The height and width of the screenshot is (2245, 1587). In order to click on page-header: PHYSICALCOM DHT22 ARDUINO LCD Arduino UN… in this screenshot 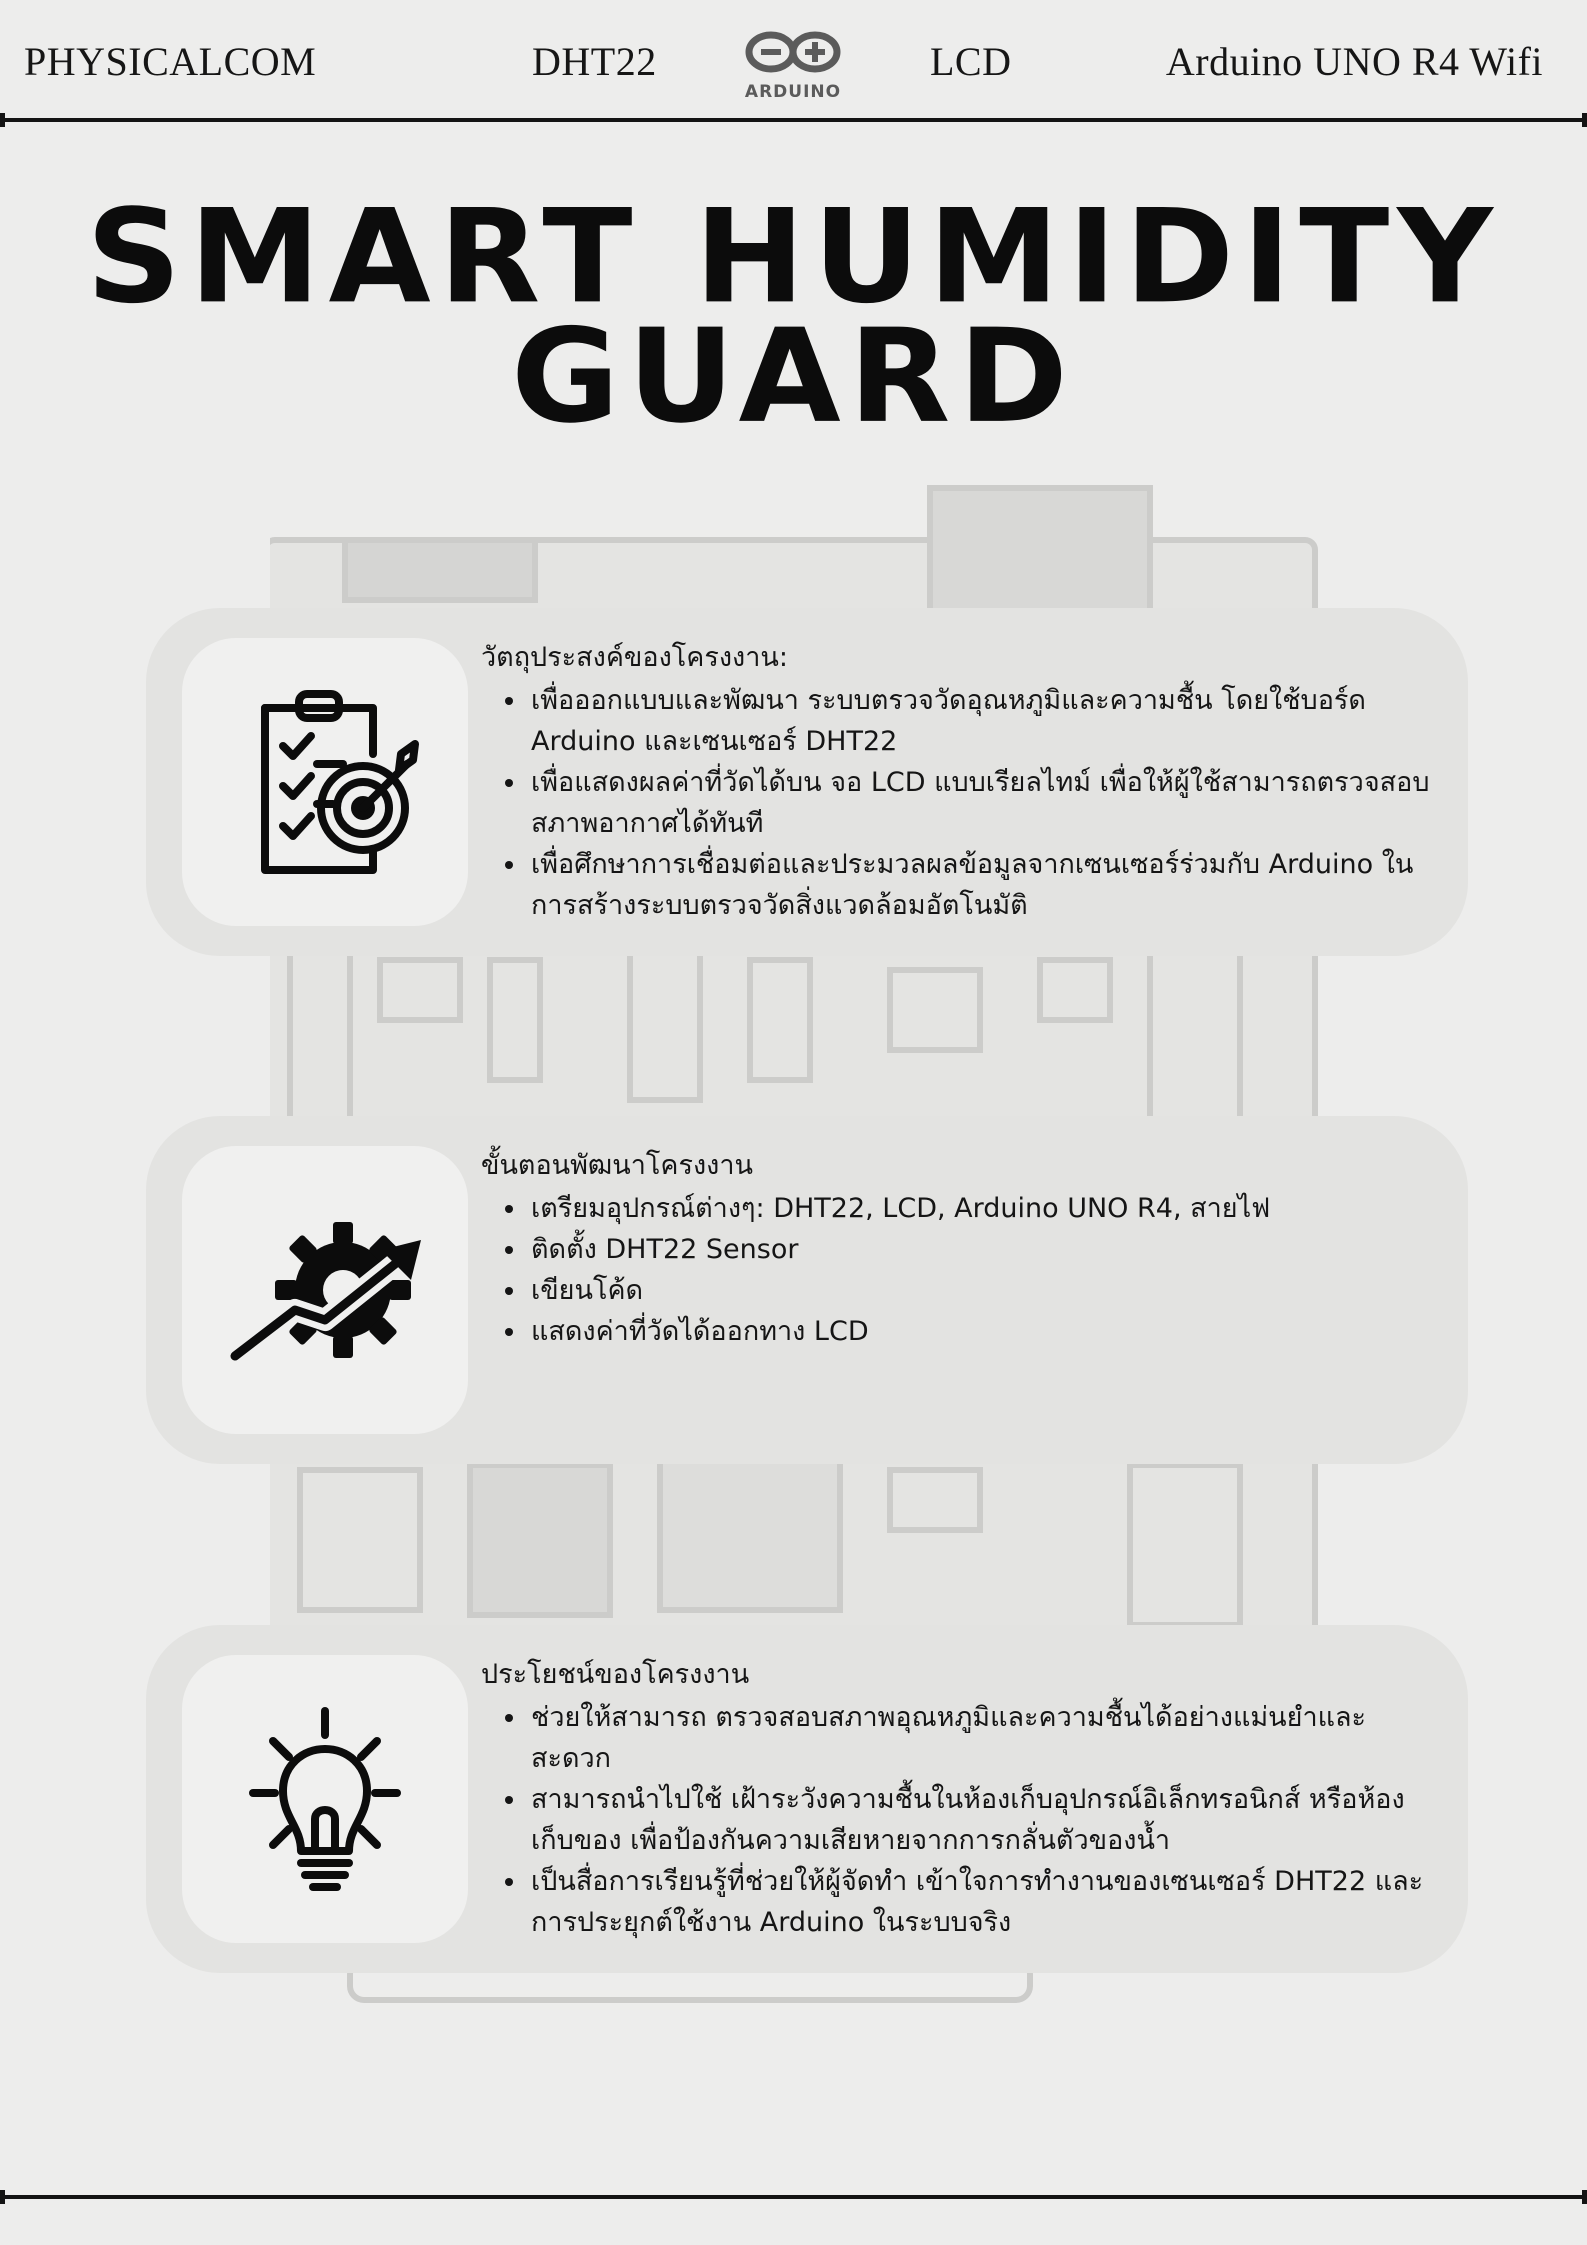, I will do `click(793, 60)`.